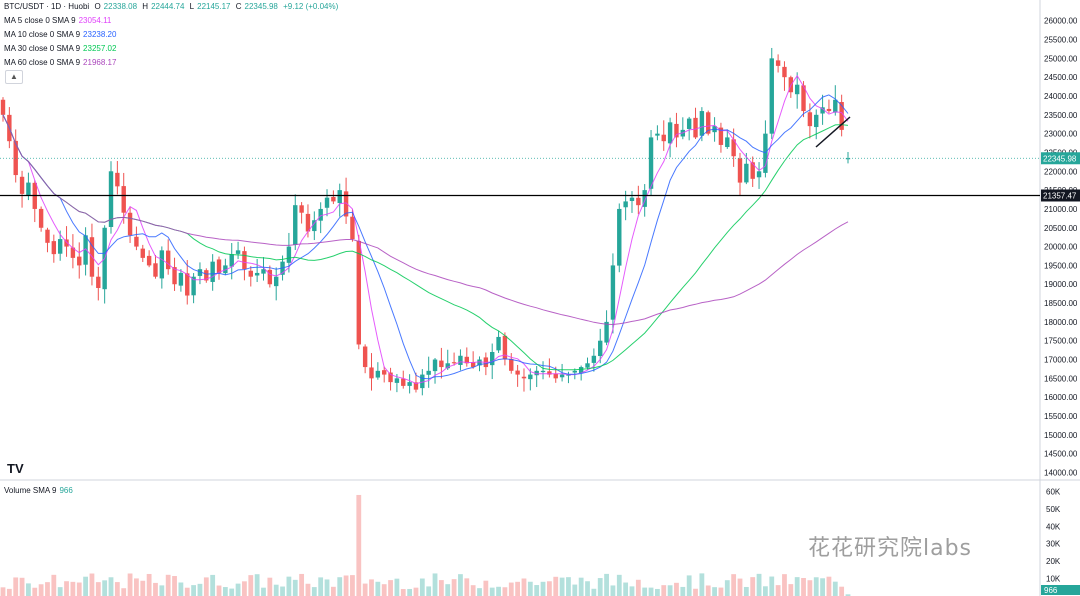 The image size is (1080, 596). Describe the element at coordinates (61, 63) in the screenshot. I see `ma60-legend: MA 60 close 0 SMA 9 21968.17` at that location.